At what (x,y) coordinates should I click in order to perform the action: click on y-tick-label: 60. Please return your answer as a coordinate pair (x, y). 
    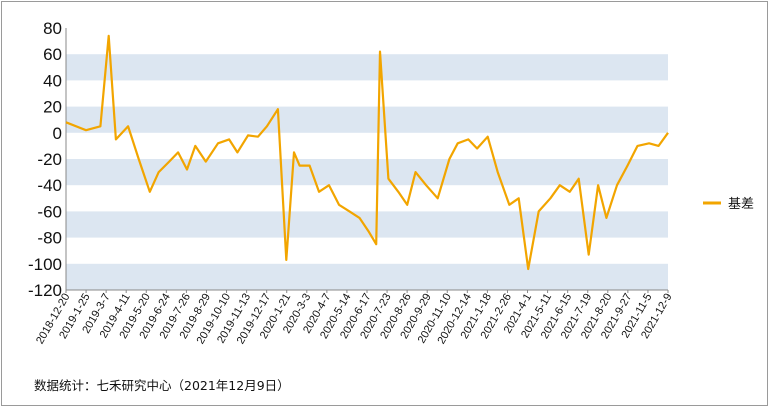
    Looking at the image, I should click on (52, 54).